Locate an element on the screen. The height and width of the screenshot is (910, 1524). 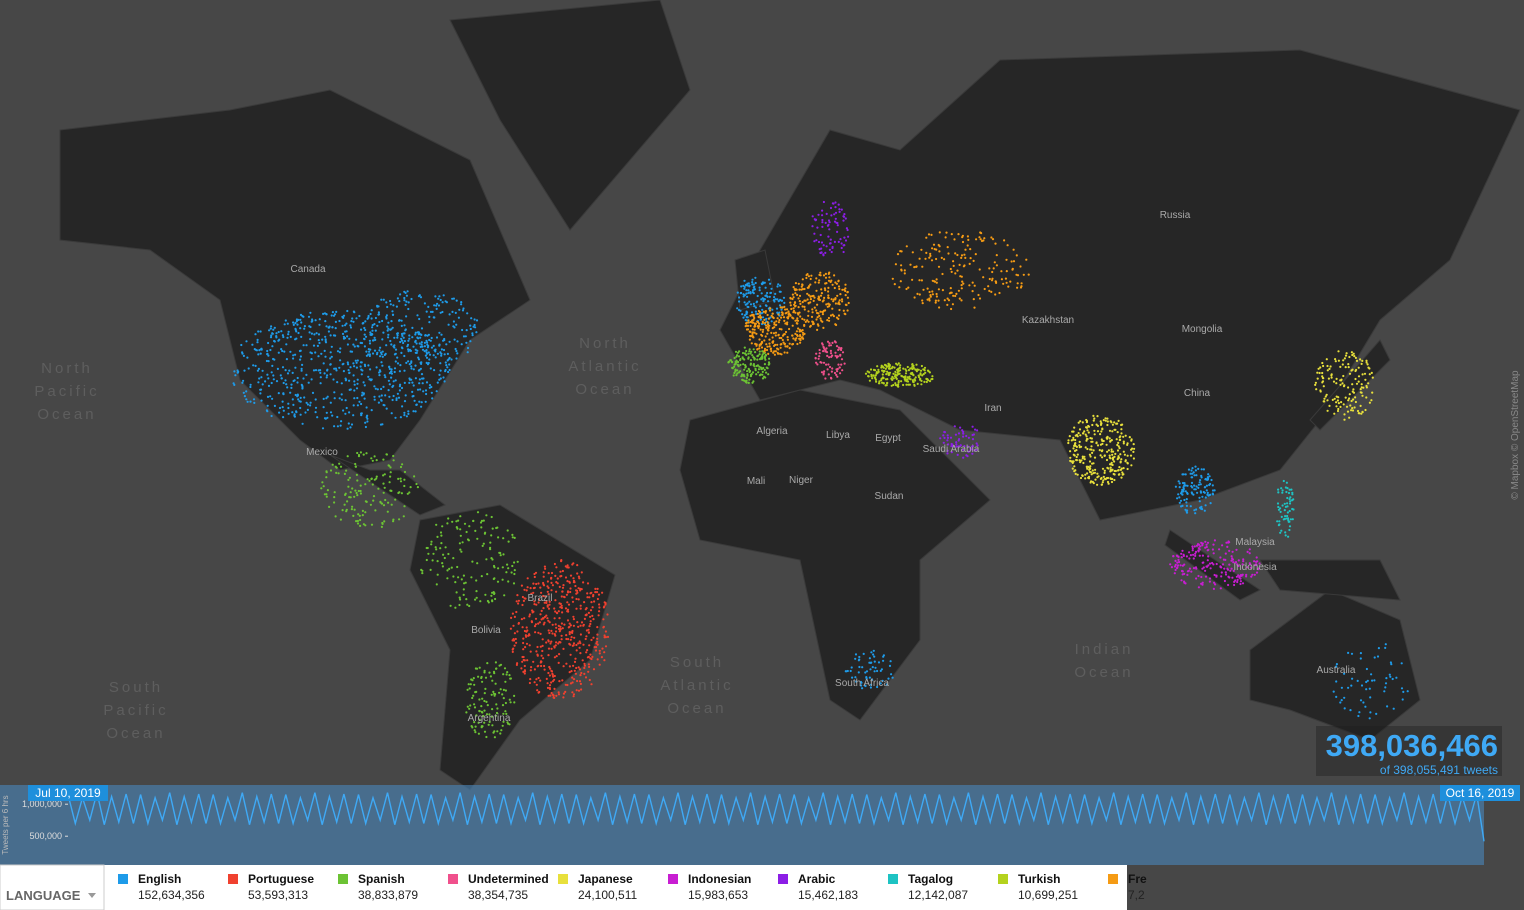
legend-count: 7,2 is located at coordinates (1136, 895).